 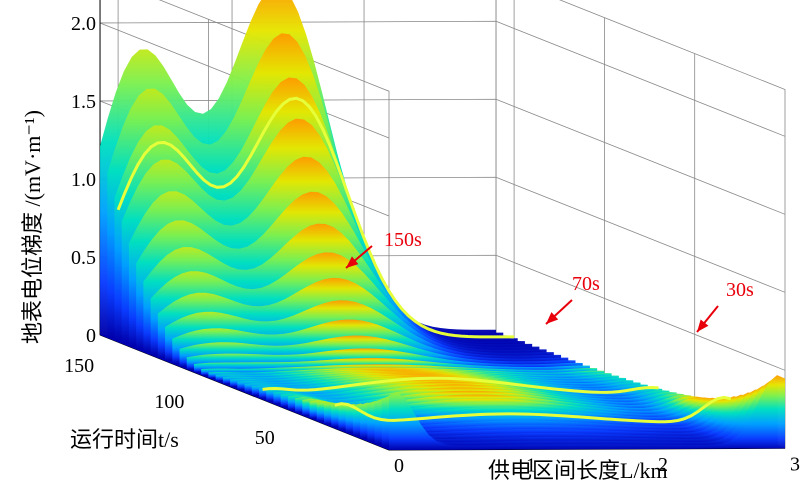 I want to click on annotation-30s: 30s, so click(x=725, y=306).